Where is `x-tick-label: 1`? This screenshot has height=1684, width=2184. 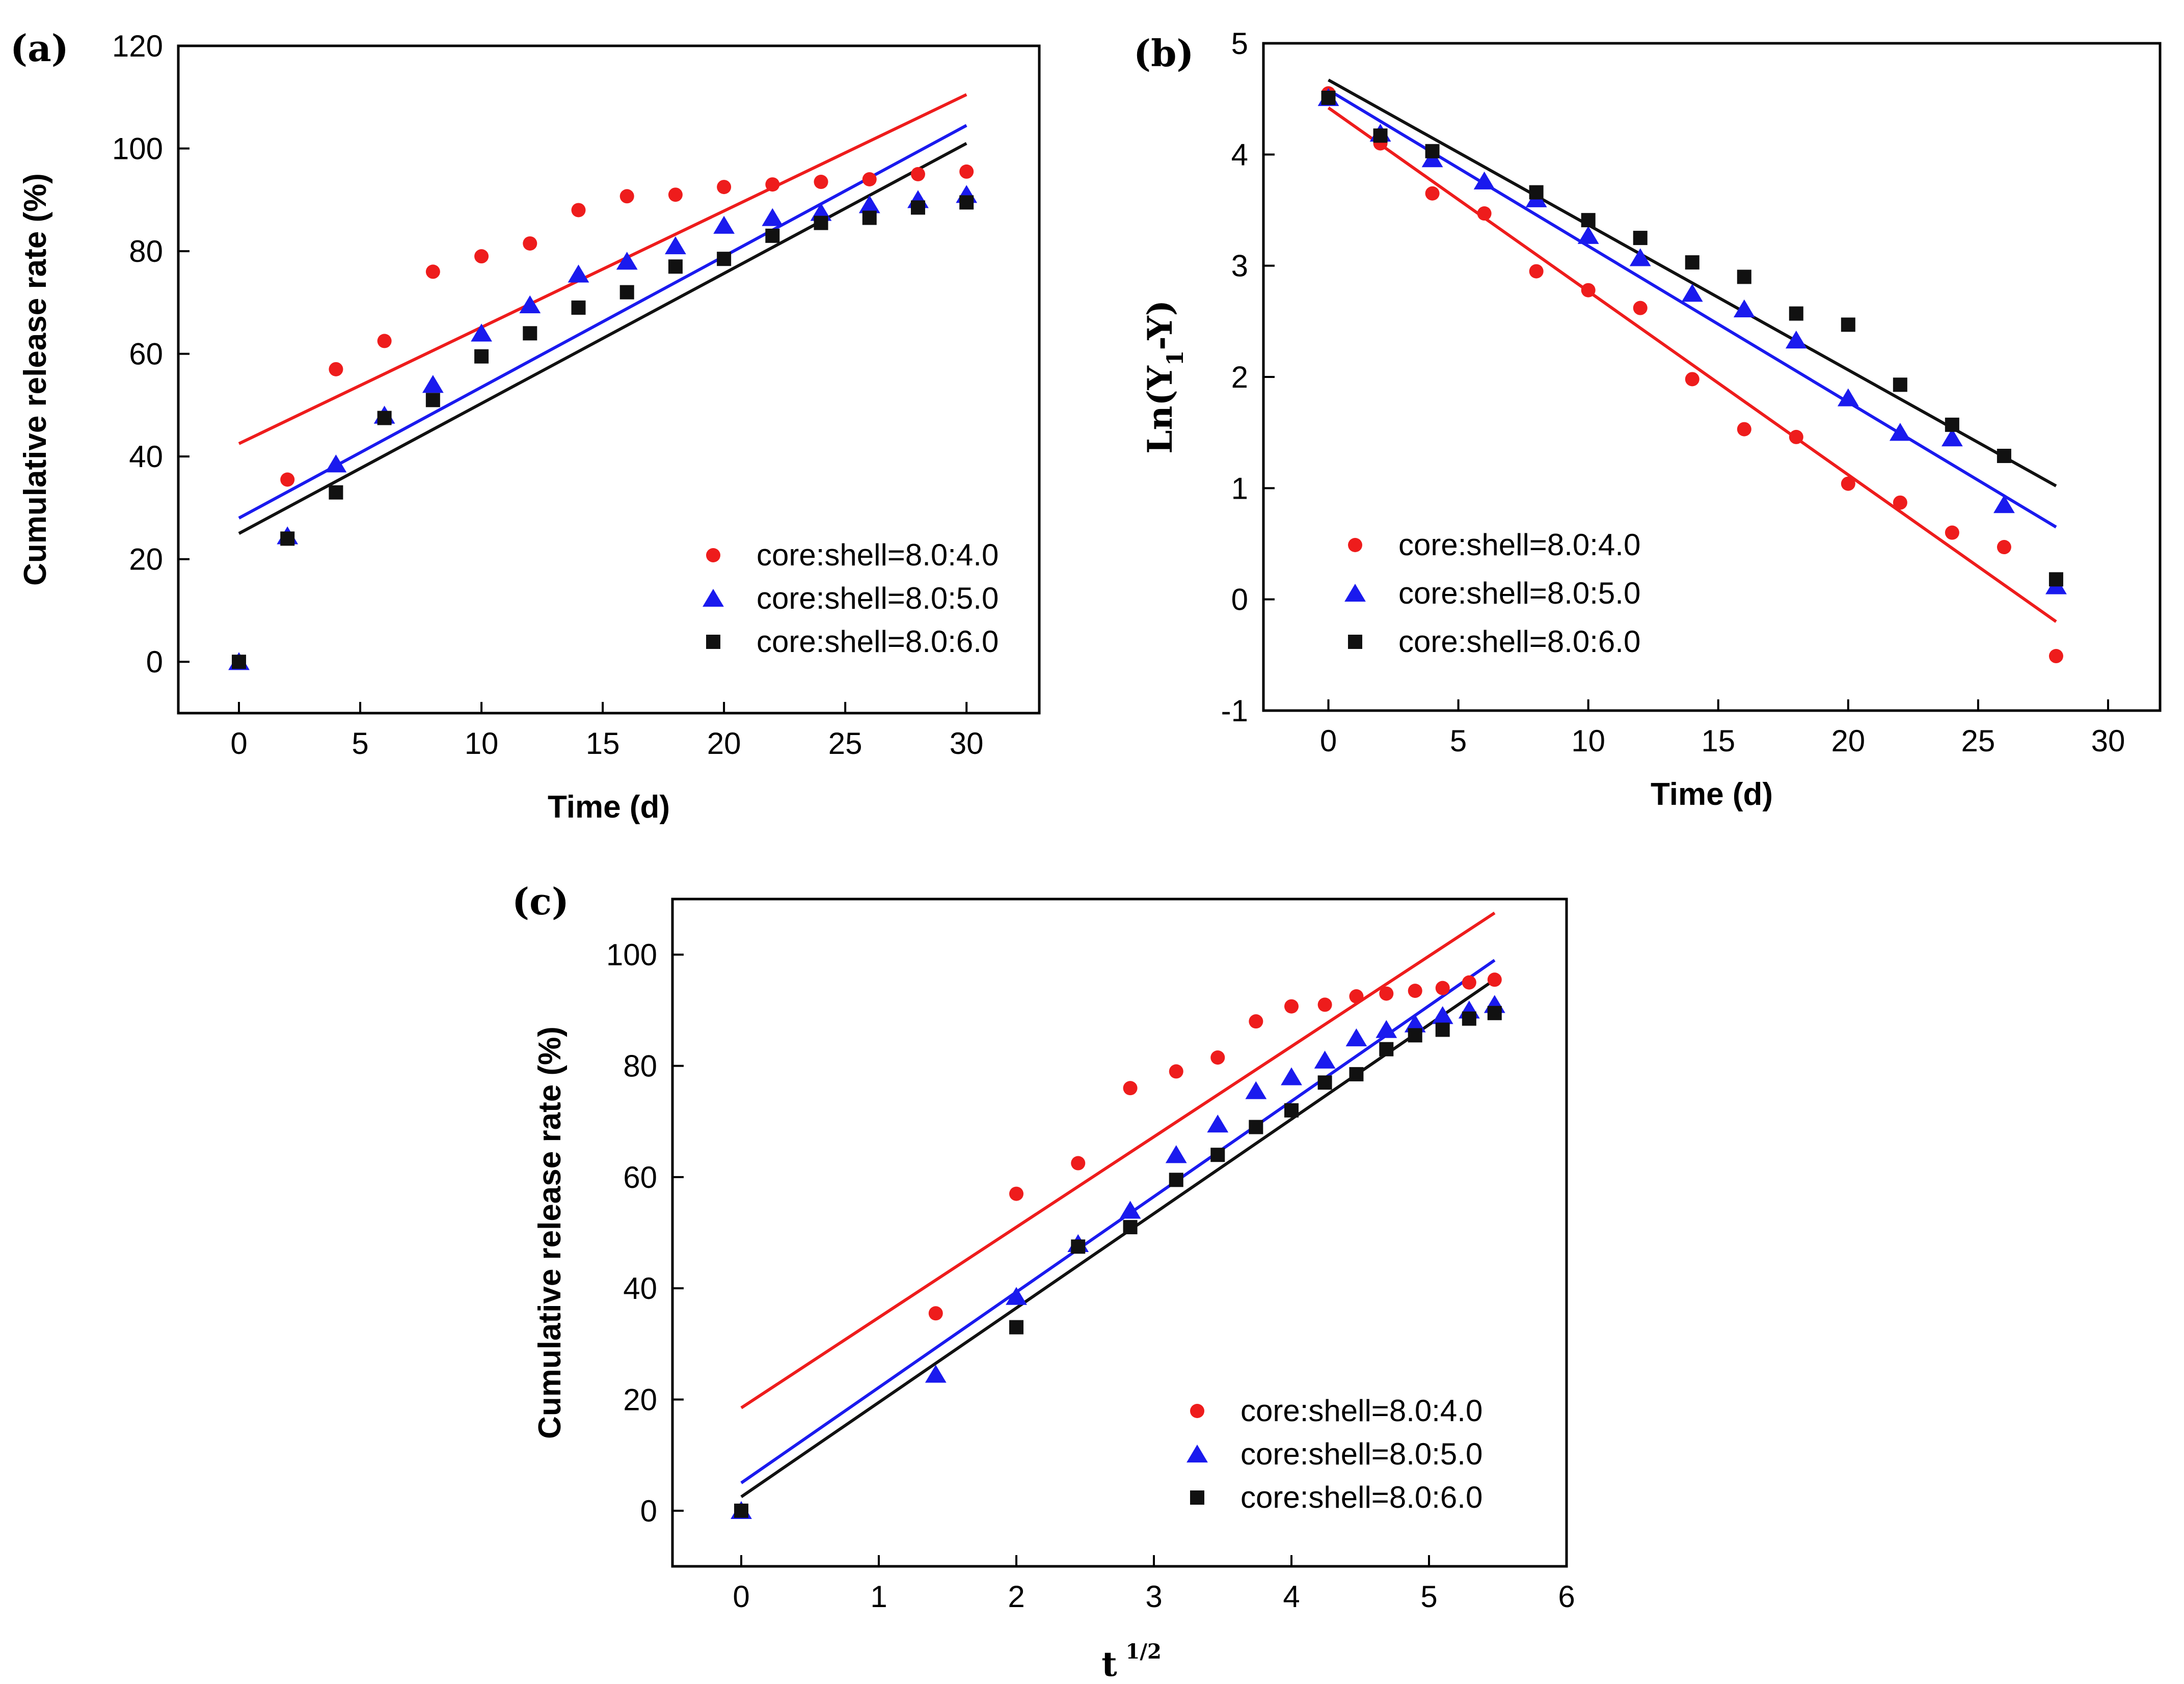 x-tick-label: 1 is located at coordinates (878, 1597).